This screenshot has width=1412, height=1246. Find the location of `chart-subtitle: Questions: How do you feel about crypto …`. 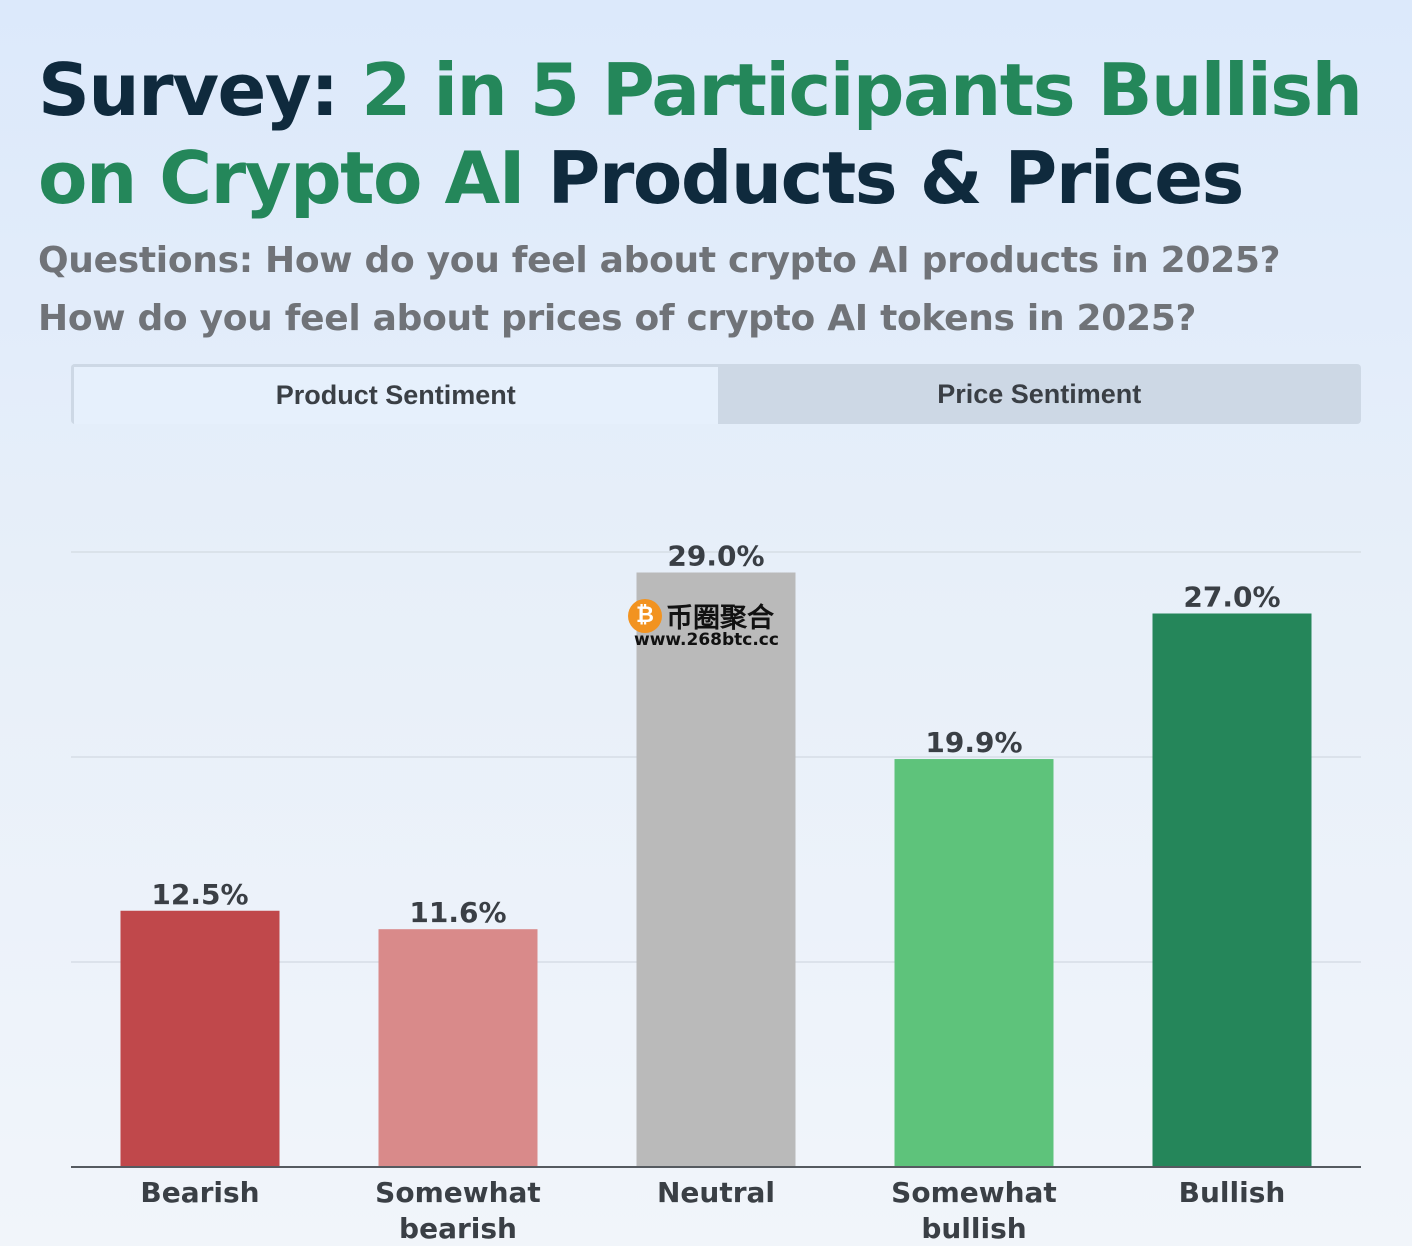

chart-subtitle: Questions: How do you feel about crypto … is located at coordinates (718, 290).